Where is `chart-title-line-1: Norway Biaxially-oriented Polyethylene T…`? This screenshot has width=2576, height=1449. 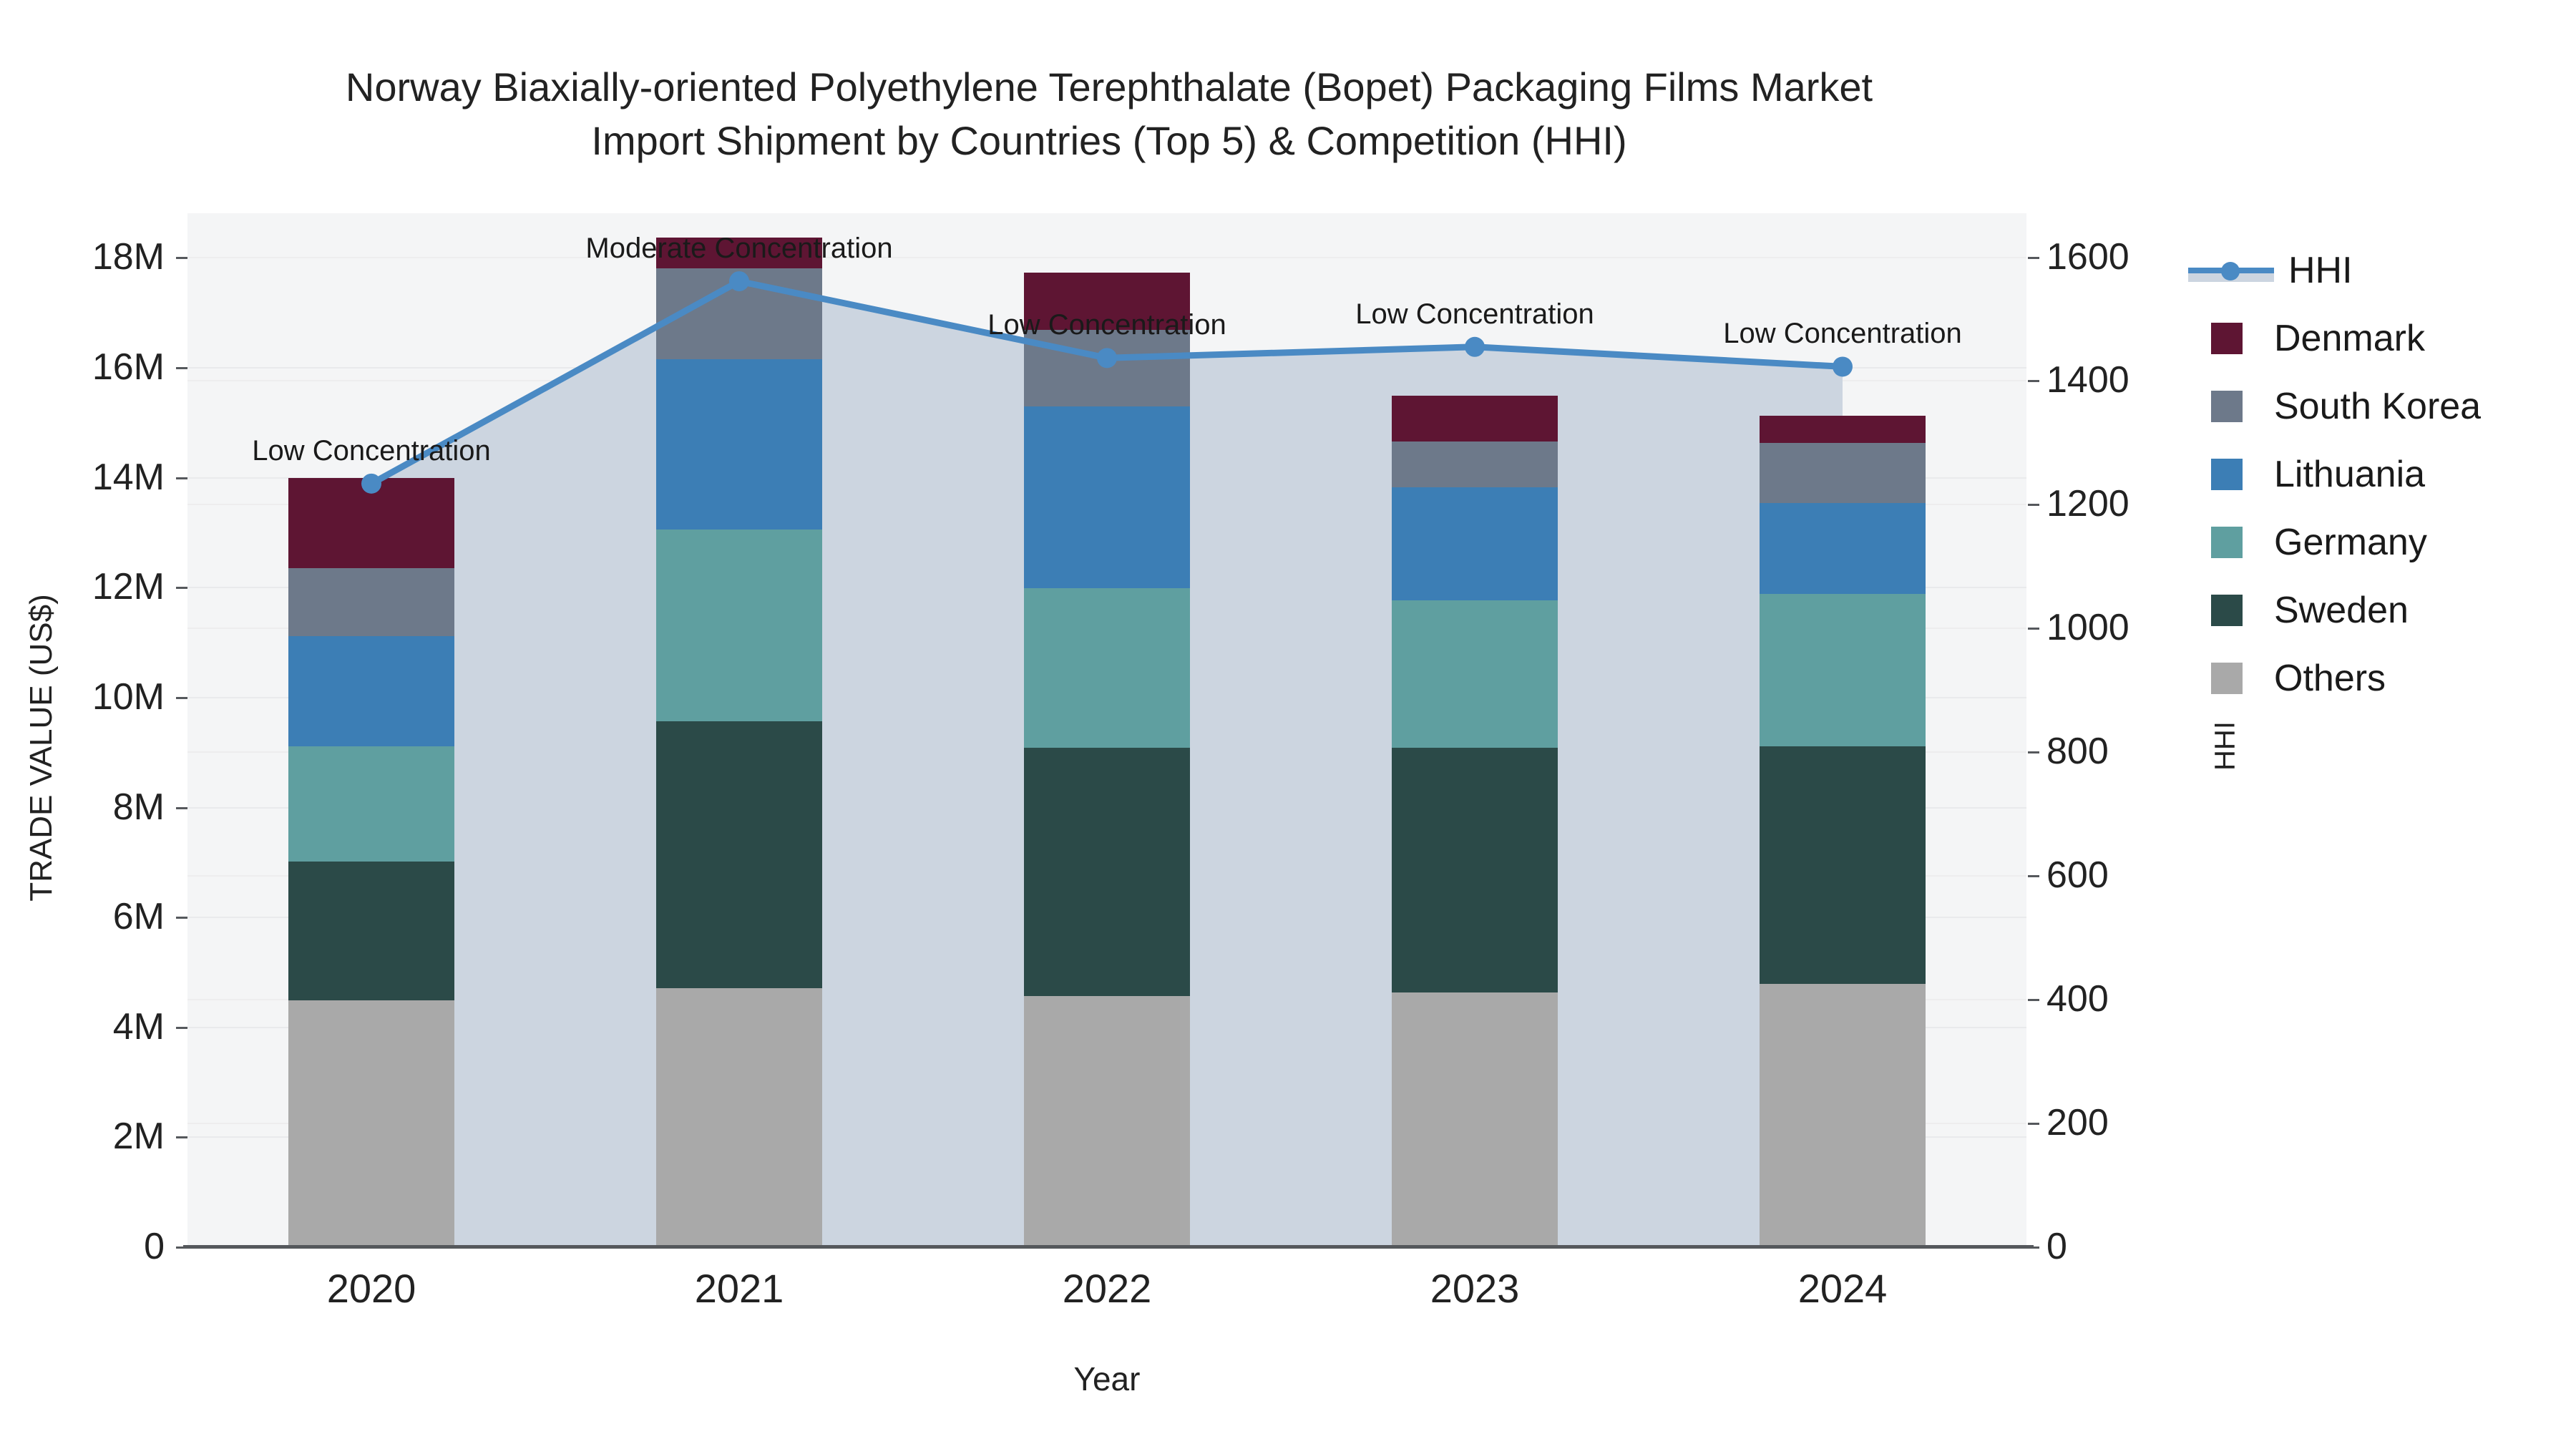
chart-title-line-1: Norway Biaxially-oriented Polyethylene T… is located at coordinates (1109, 86).